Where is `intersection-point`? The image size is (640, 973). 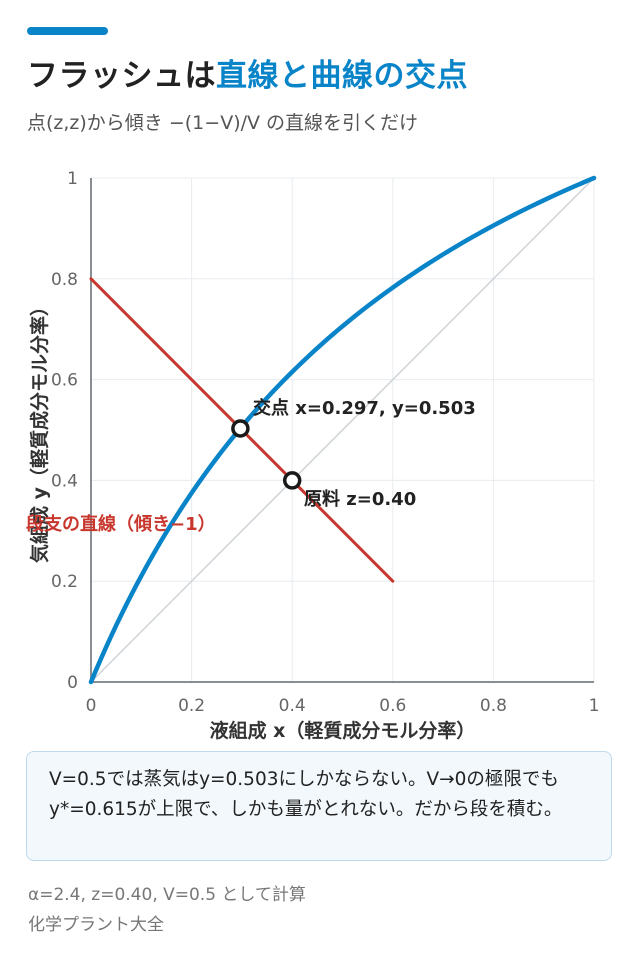 intersection-point is located at coordinates (240, 428).